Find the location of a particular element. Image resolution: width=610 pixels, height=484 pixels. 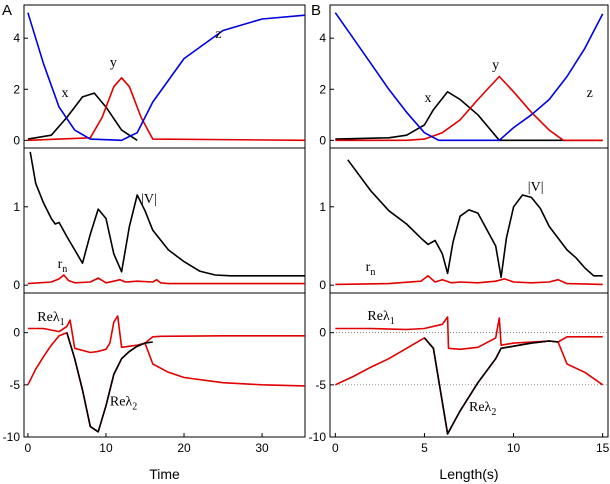

panel-B-top: 0 2 4 x y z is located at coordinates (464, 76).